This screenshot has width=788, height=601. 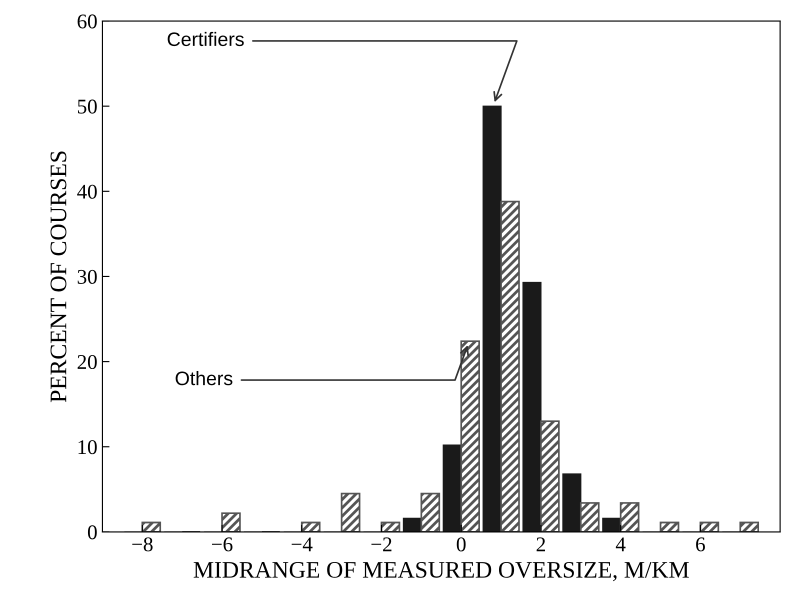 I want to click on y-tick-label: 30, so click(x=87, y=277).